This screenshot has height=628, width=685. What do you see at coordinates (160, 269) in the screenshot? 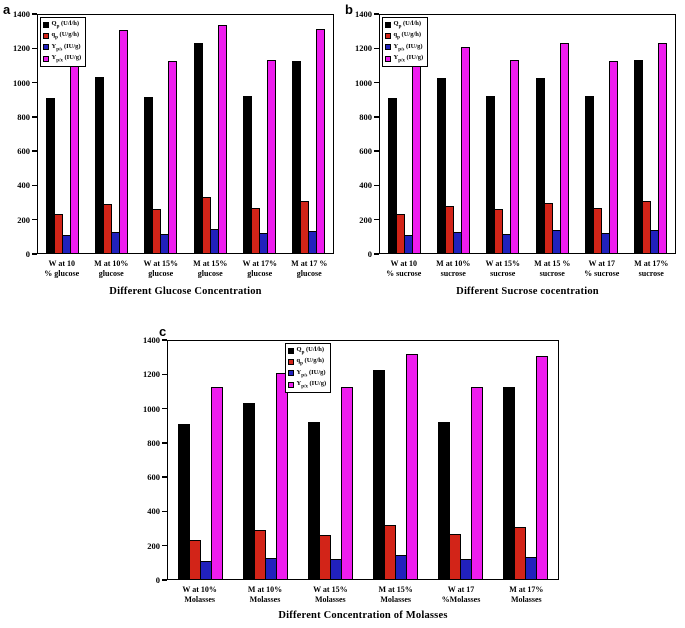
I see `x-axis-category-label: W at 15% glucose` at bounding box center [160, 269].